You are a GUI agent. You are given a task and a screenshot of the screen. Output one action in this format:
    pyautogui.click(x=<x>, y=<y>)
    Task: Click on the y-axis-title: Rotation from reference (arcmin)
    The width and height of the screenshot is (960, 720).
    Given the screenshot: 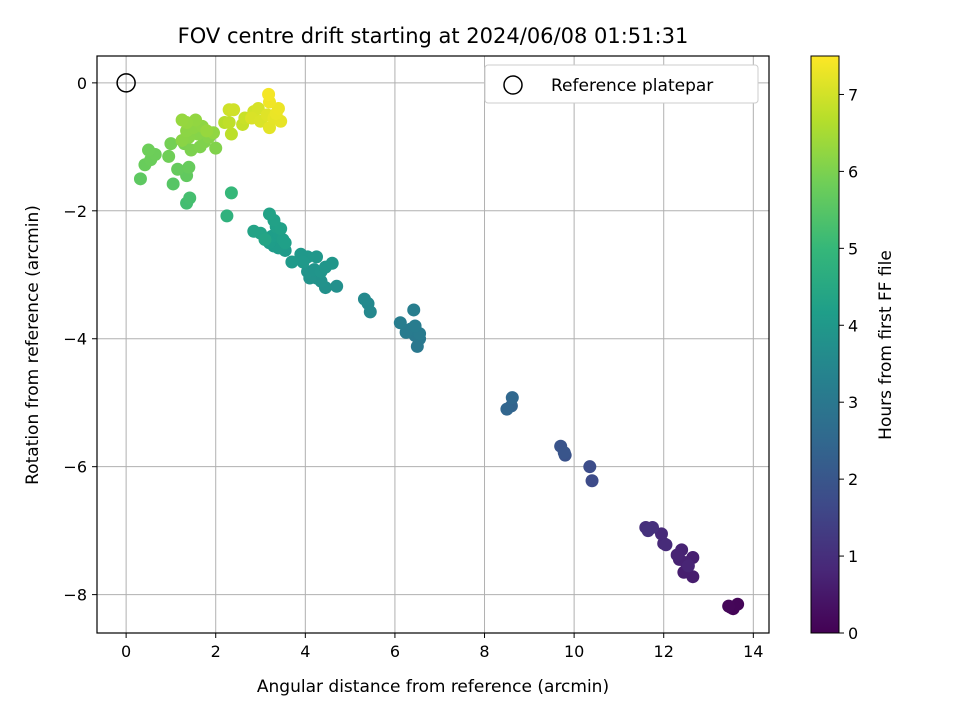 What is the action you would take?
    pyautogui.click(x=33, y=345)
    